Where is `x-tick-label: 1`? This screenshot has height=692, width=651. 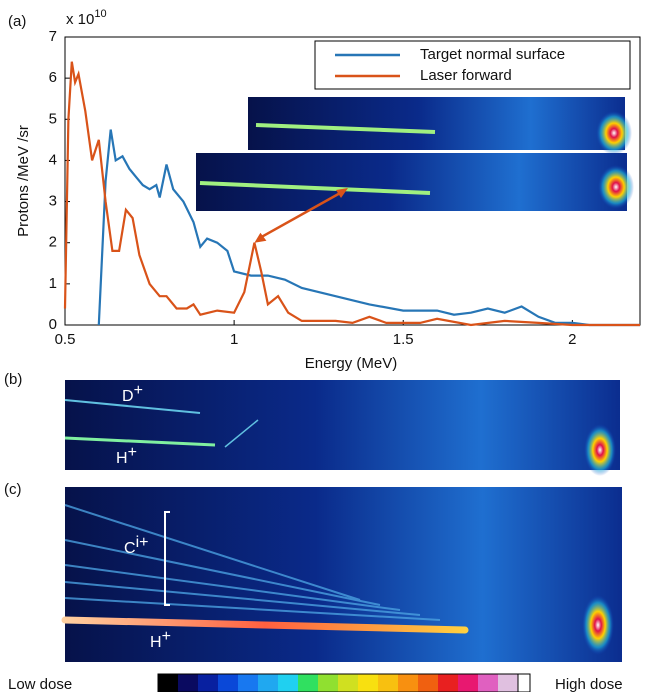
x-tick-label: 1 is located at coordinates (234, 339).